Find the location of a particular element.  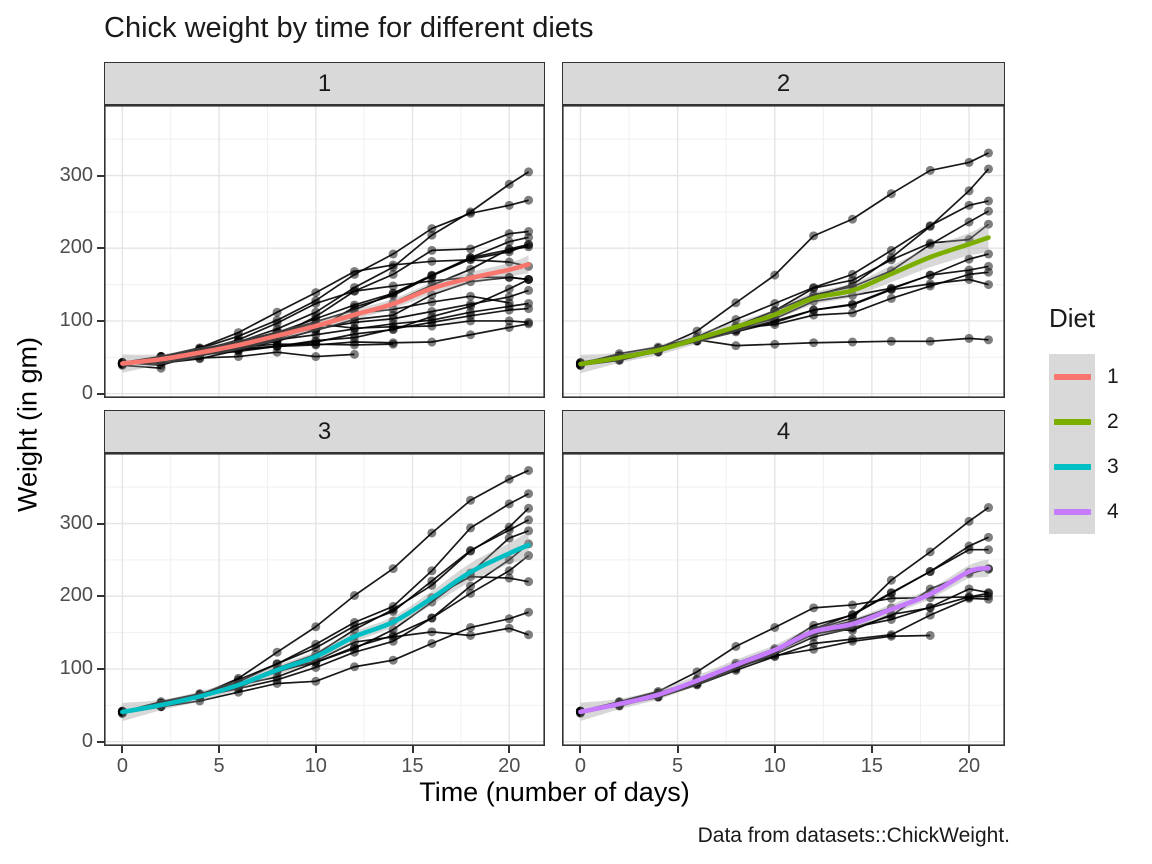

legend is located at coordinates (1072, 444).